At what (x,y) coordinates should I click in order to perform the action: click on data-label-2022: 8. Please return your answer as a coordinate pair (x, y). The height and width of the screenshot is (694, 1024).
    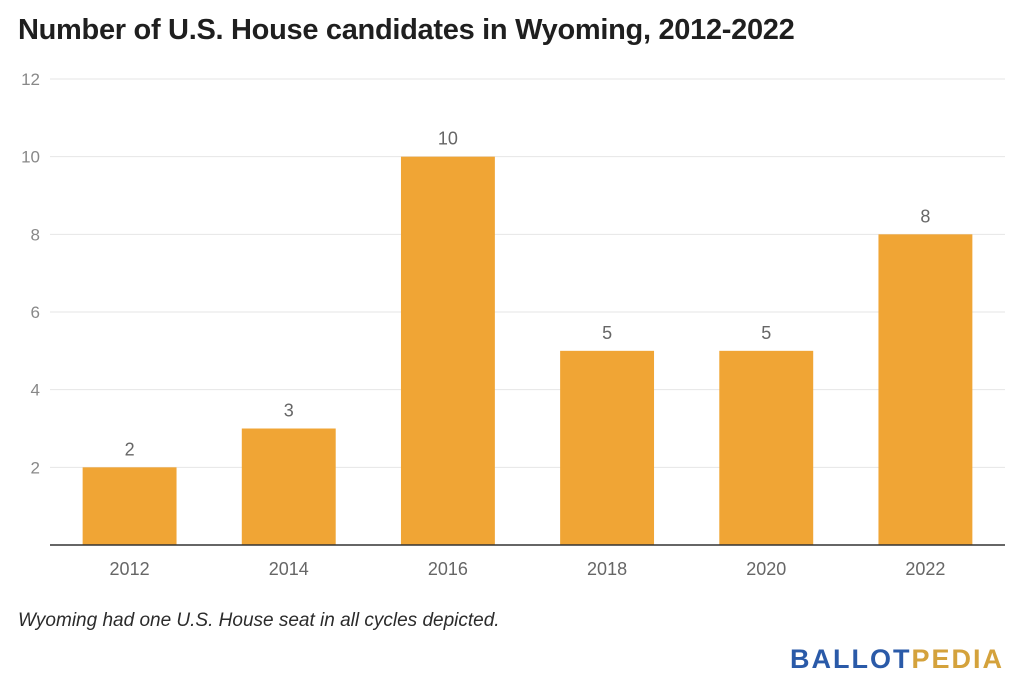
    Looking at the image, I should click on (925, 216).